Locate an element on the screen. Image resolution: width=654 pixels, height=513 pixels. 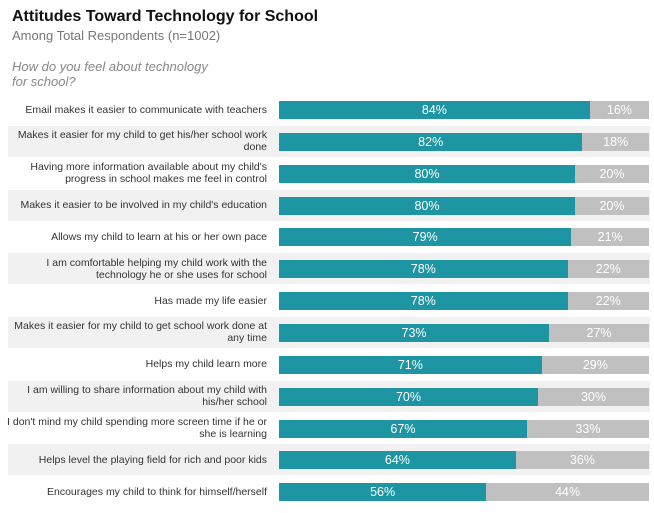
bar-negative: 29% is located at coordinates (595, 364).